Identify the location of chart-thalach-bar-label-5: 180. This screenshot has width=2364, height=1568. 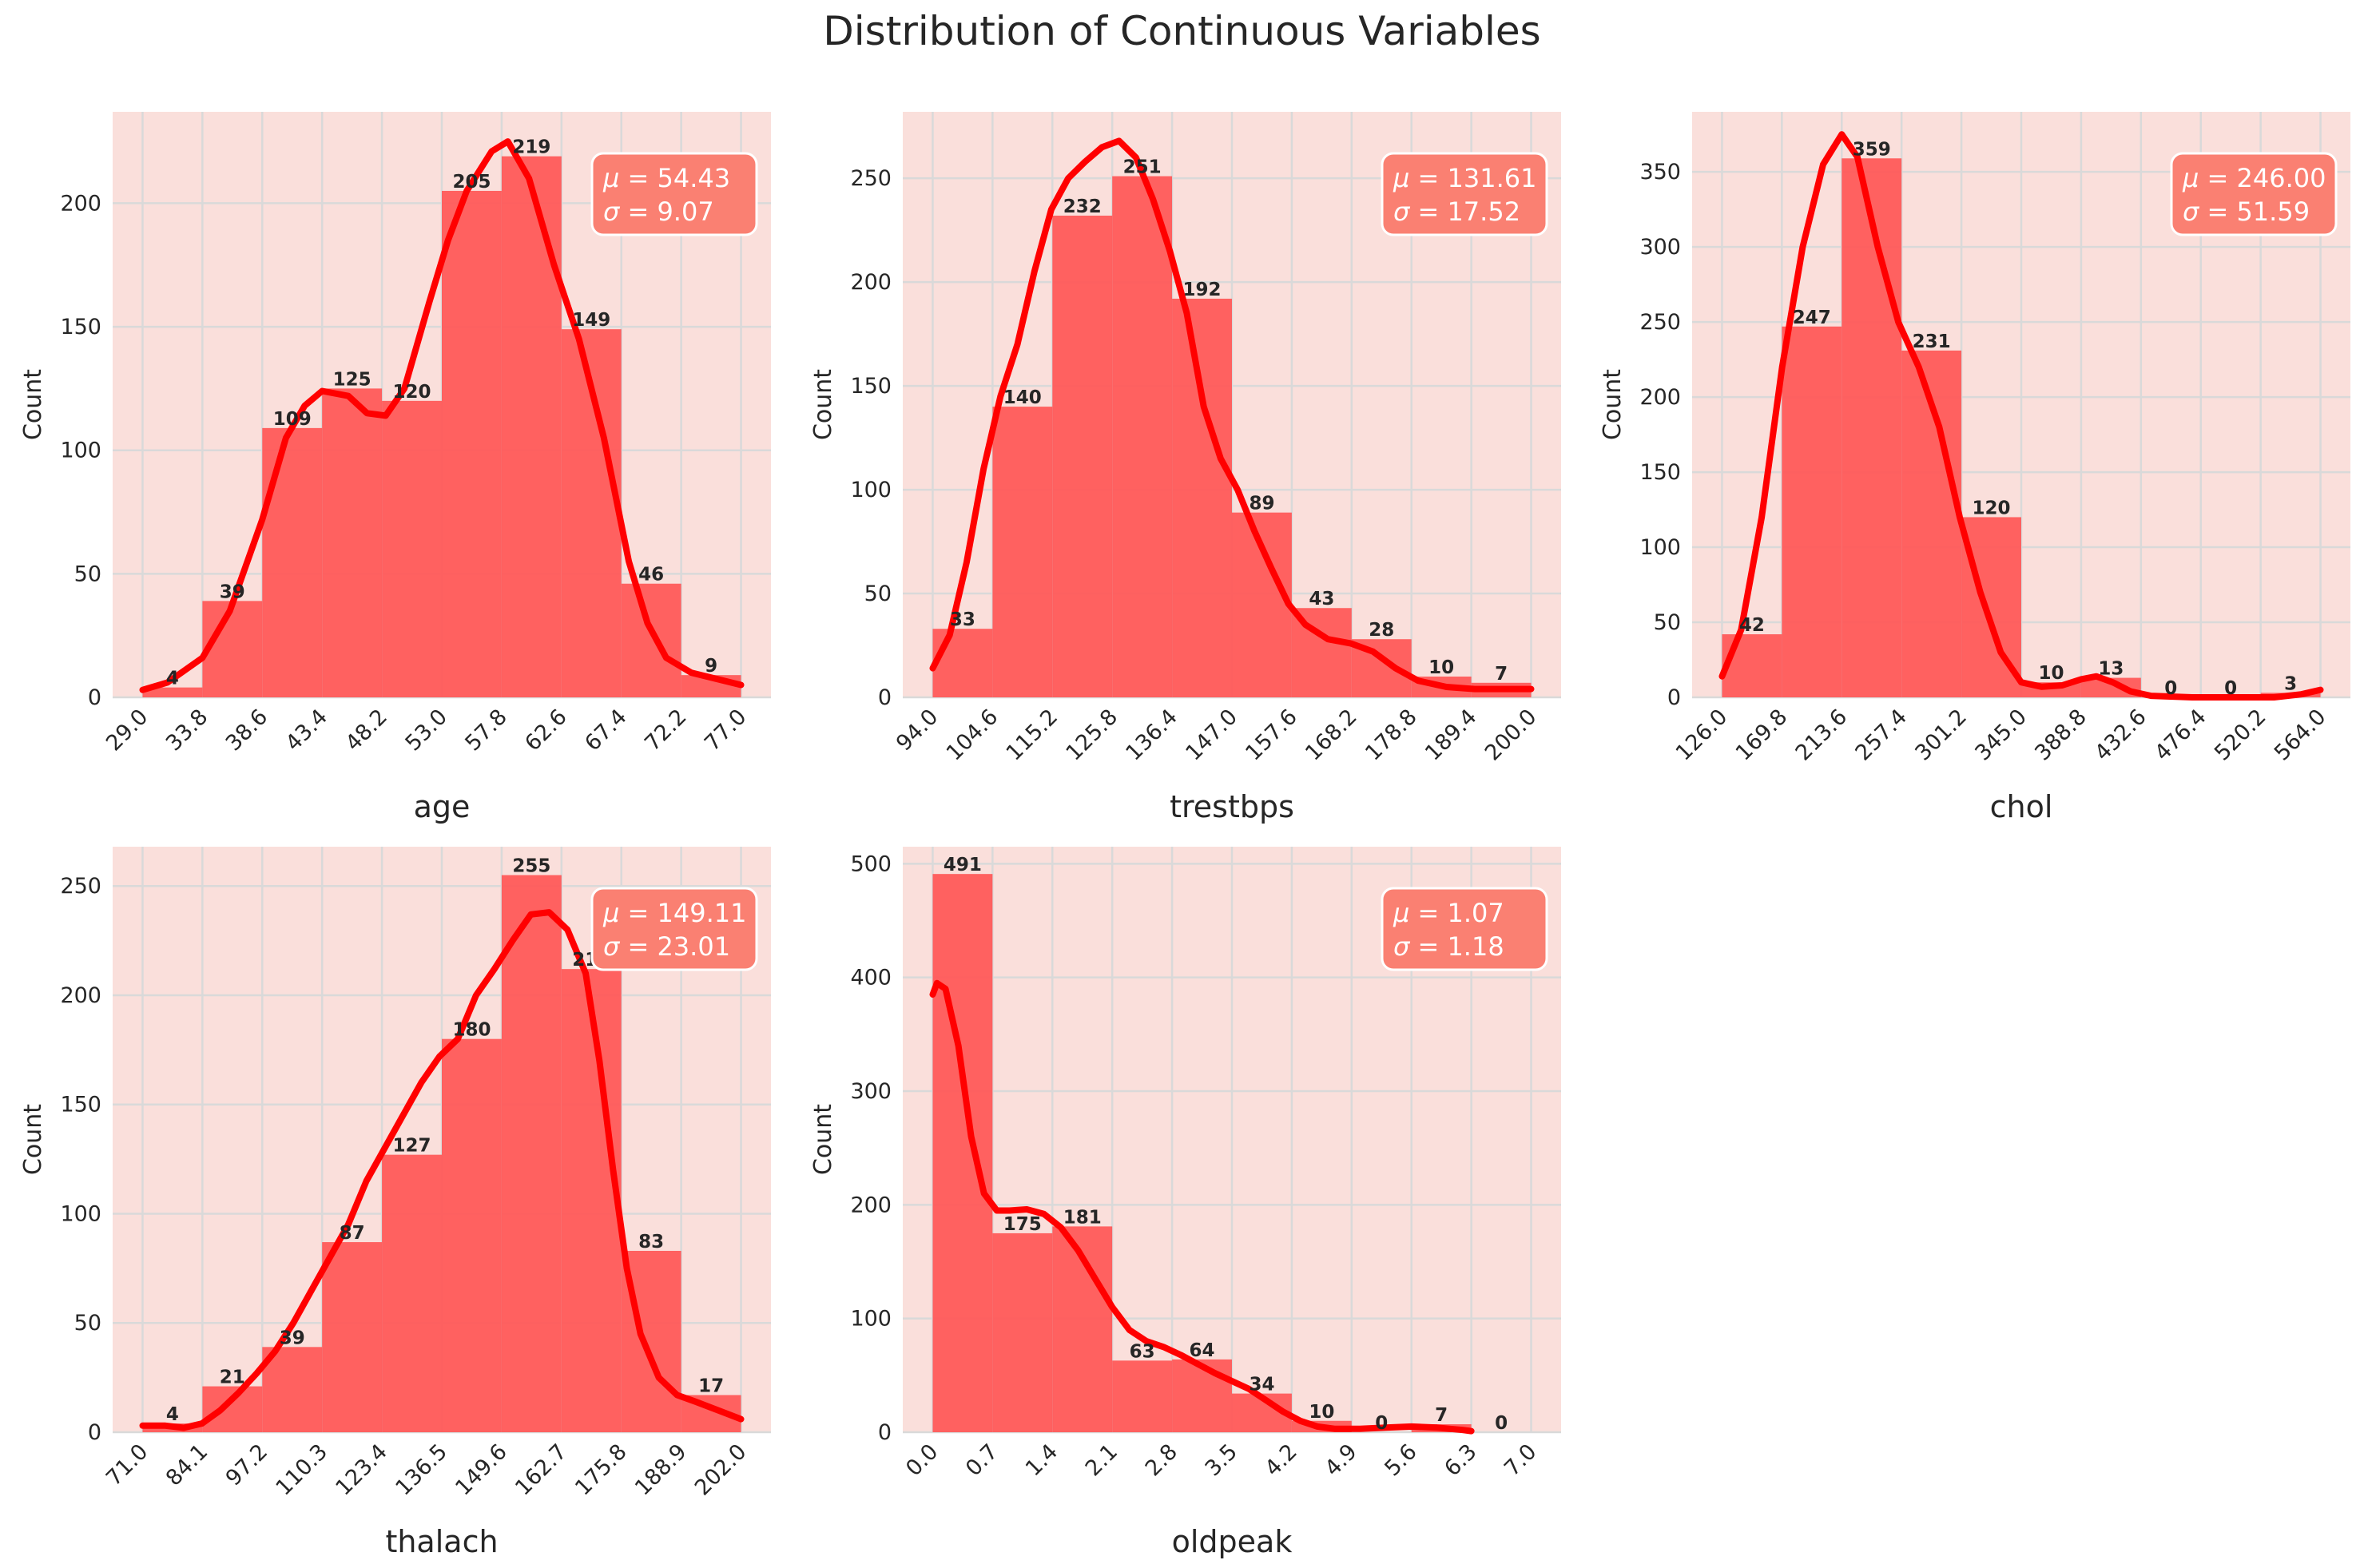
(472, 1030).